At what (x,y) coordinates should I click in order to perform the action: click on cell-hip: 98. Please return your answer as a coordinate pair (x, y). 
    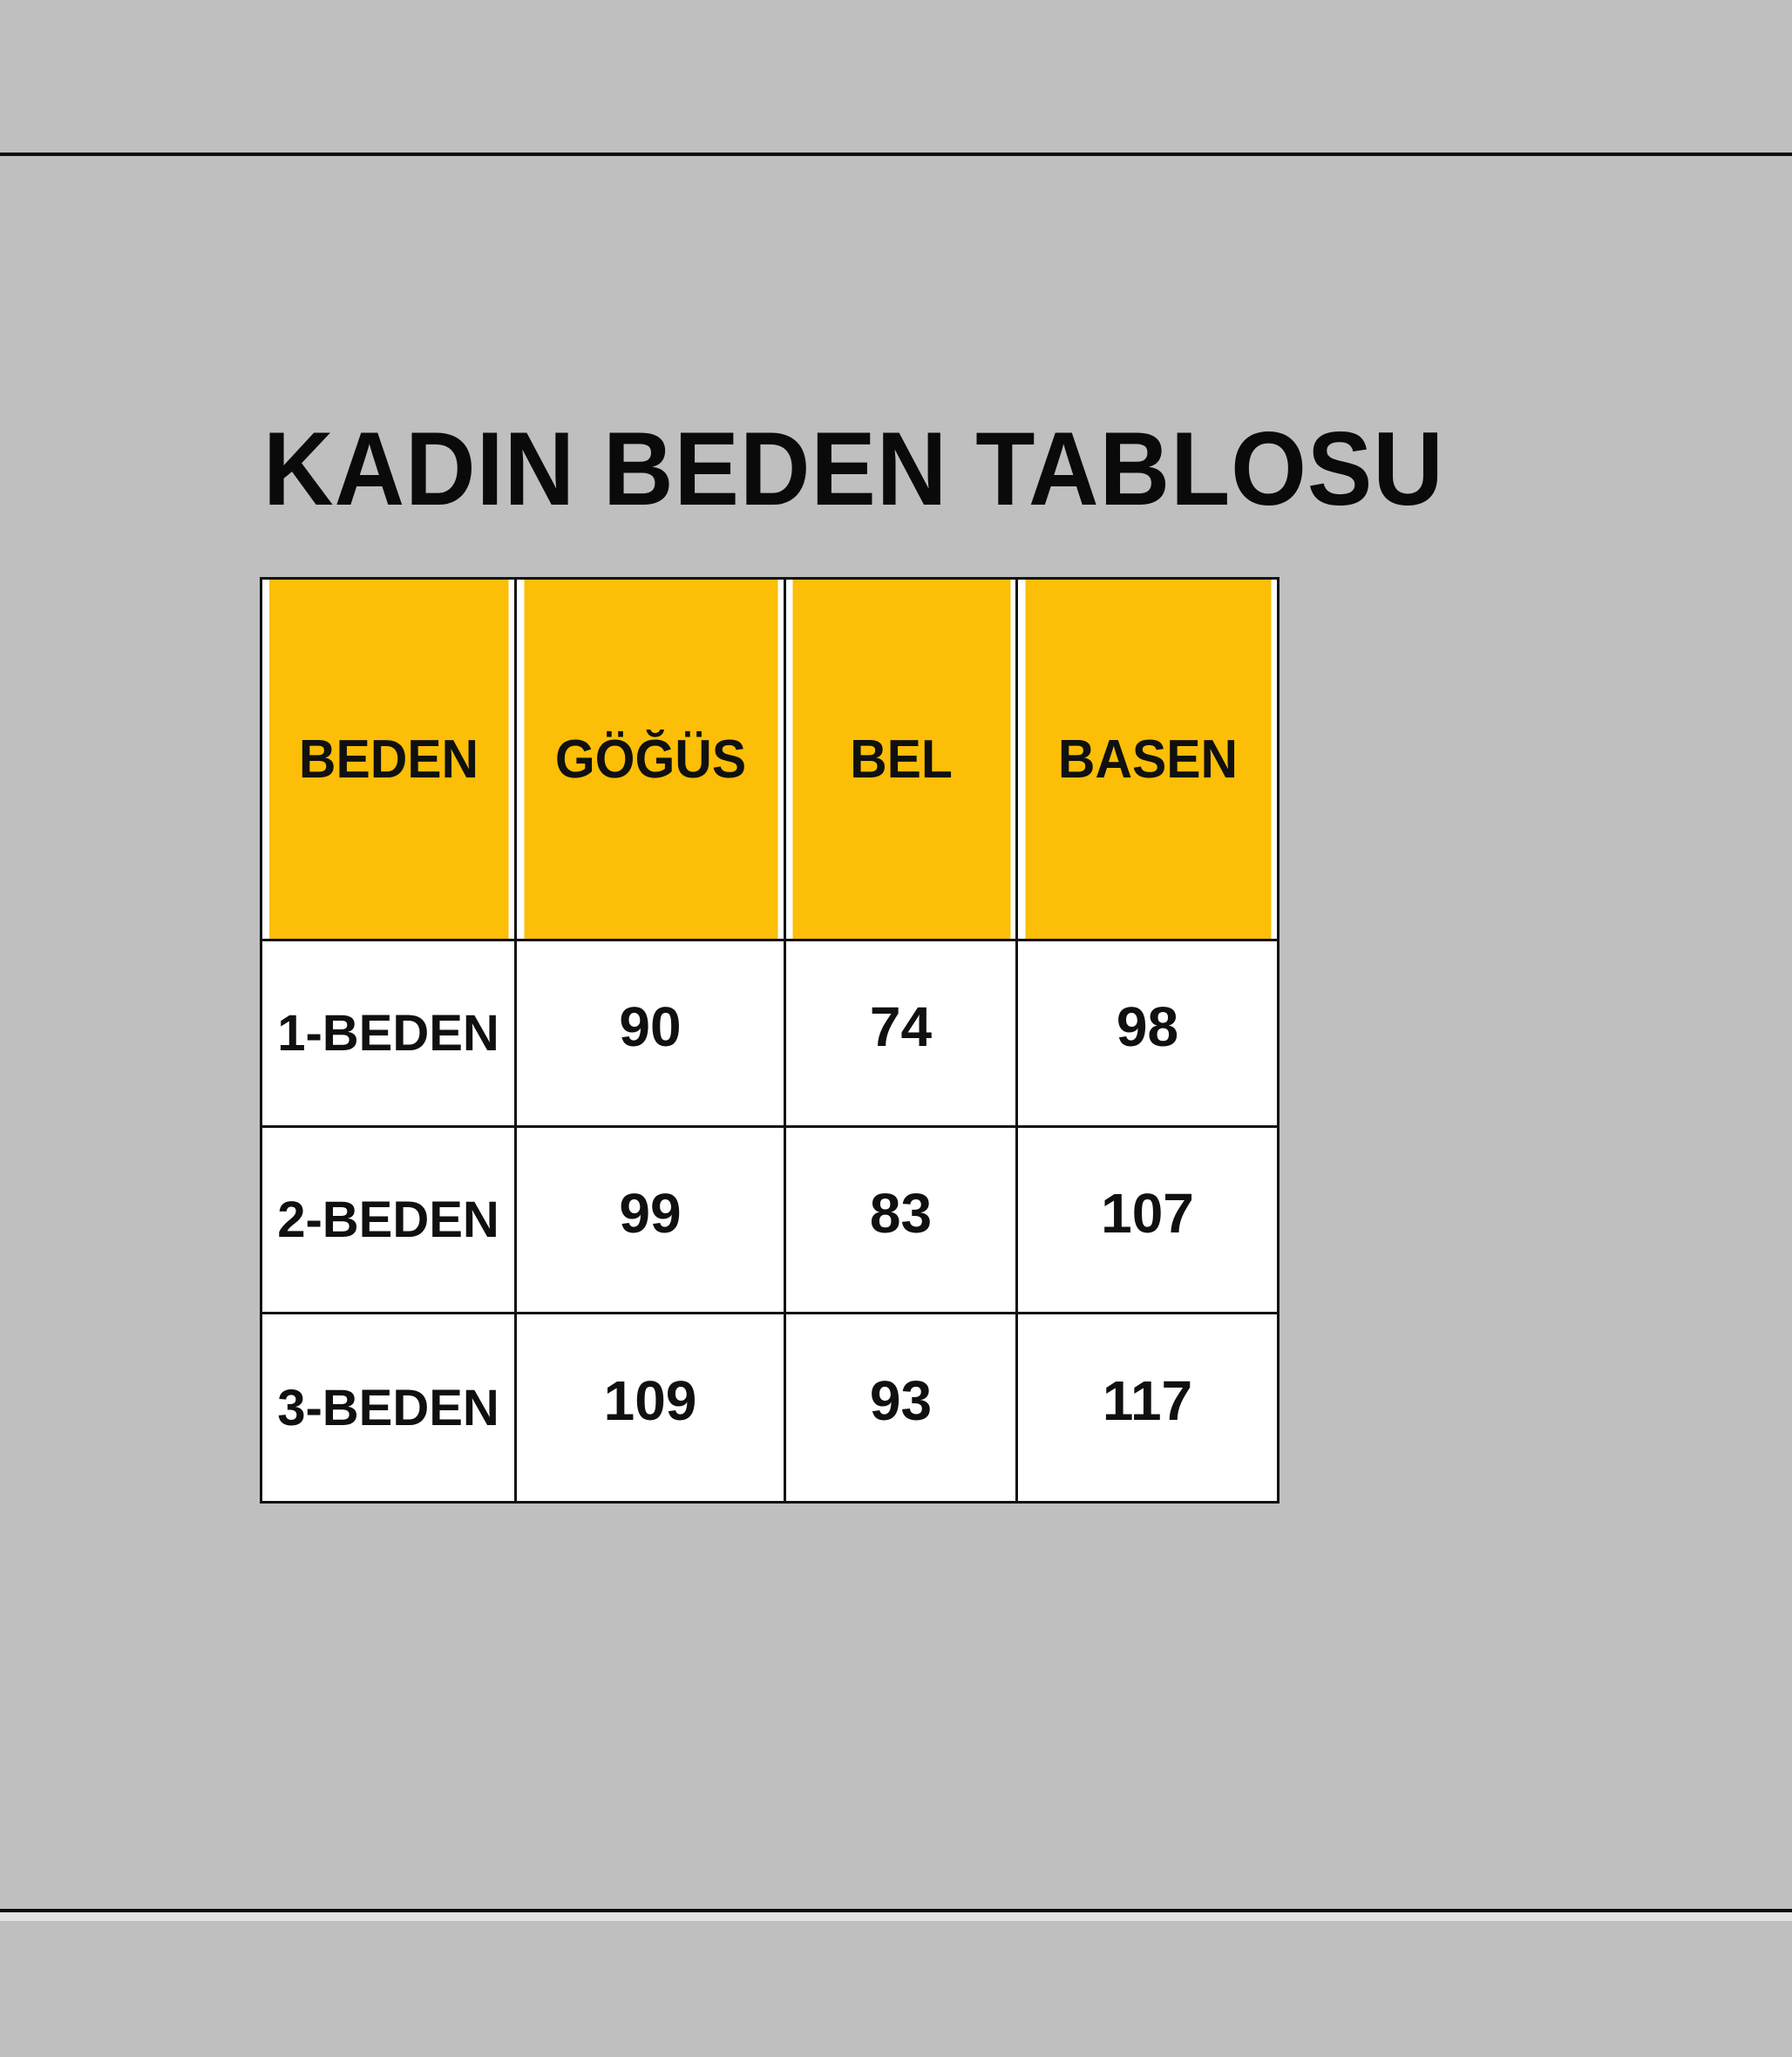
    Looking at the image, I should click on (1147, 1034).